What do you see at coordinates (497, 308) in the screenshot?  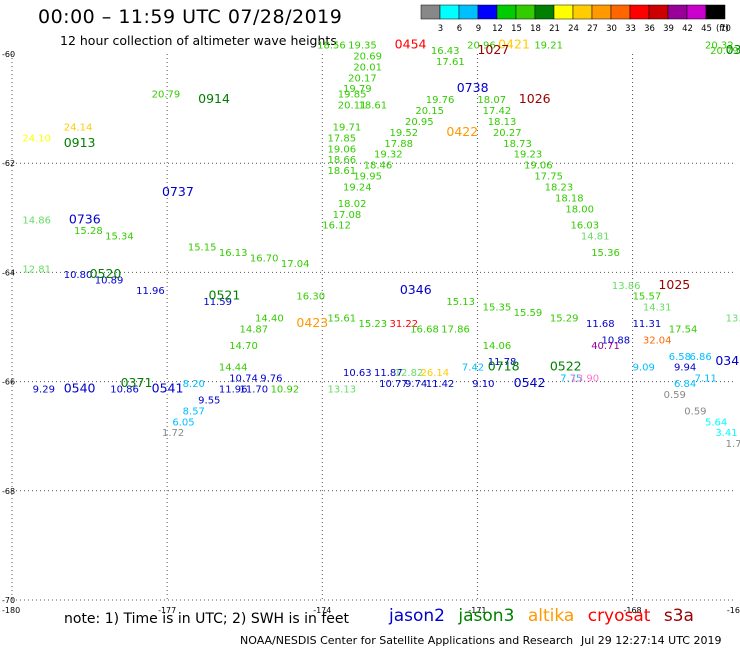 I see `swh-value-label: 15.35` at bounding box center [497, 308].